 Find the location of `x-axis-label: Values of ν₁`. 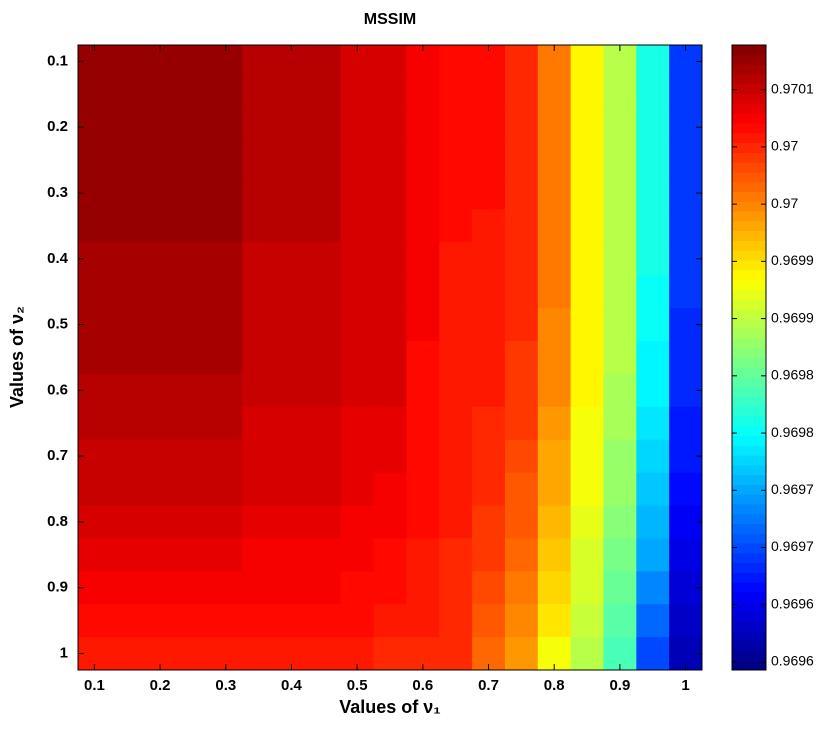

x-axis-label: Values of ν₁ is located at coordinates (390, 707).